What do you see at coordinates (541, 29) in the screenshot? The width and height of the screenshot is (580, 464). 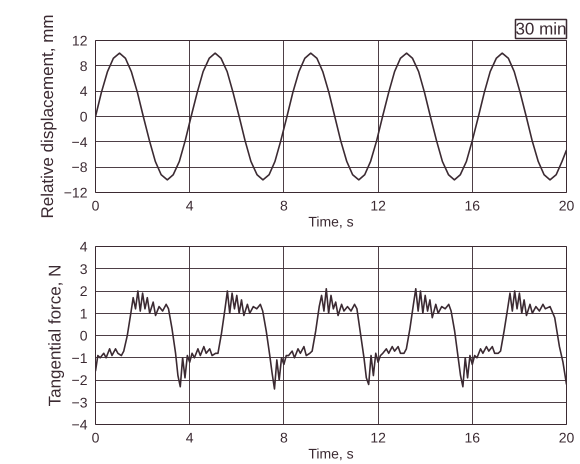 I see `text: 30 min` at bounding box center [541, 29].